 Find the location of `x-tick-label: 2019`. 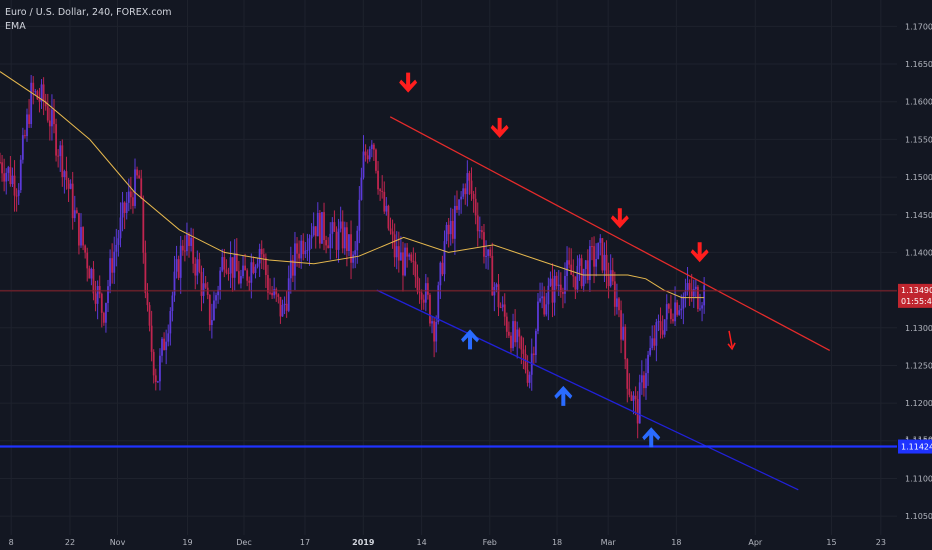

x-tick-label: 2019 is located at coordinates (363, 542).